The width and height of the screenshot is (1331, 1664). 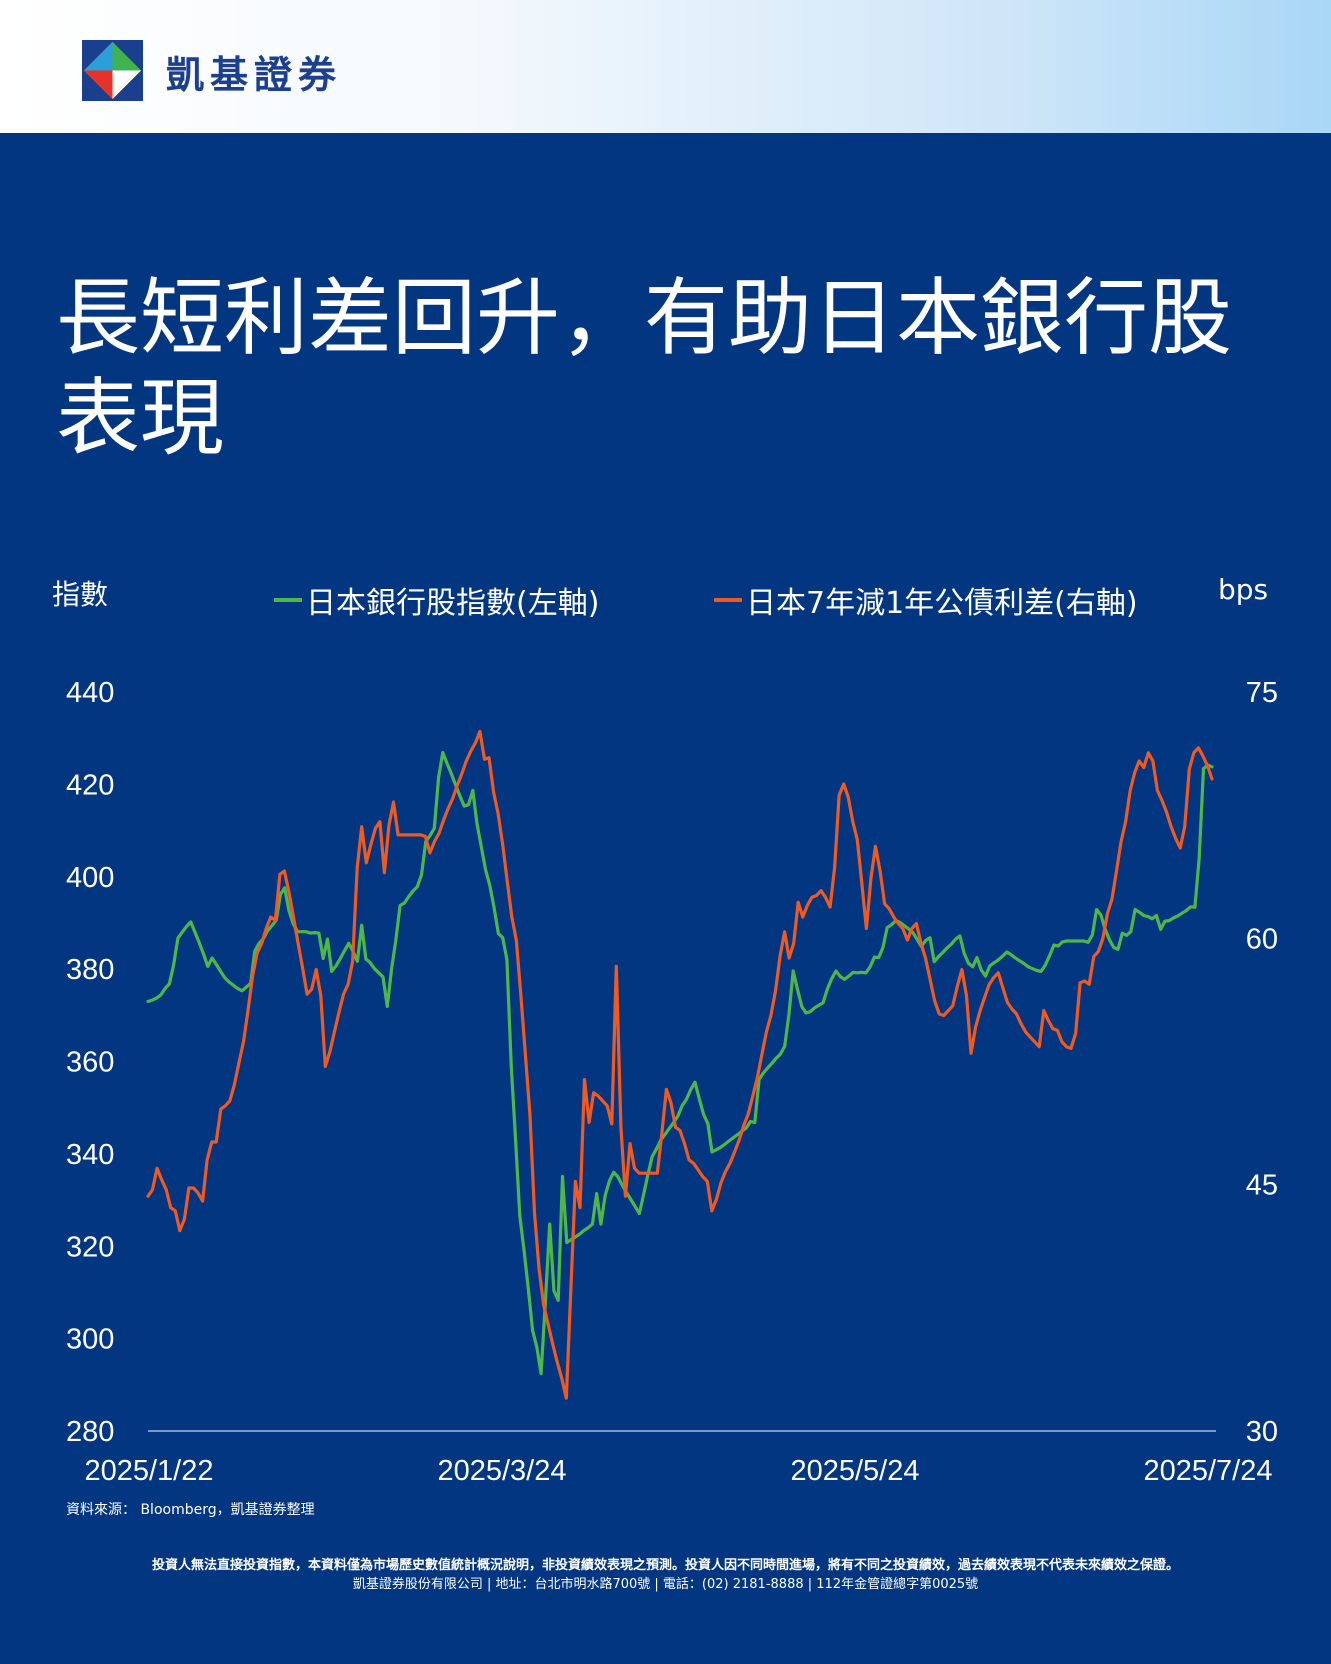 I want to click on left-y-tick-label: 340, so click(x=90, y=1155).